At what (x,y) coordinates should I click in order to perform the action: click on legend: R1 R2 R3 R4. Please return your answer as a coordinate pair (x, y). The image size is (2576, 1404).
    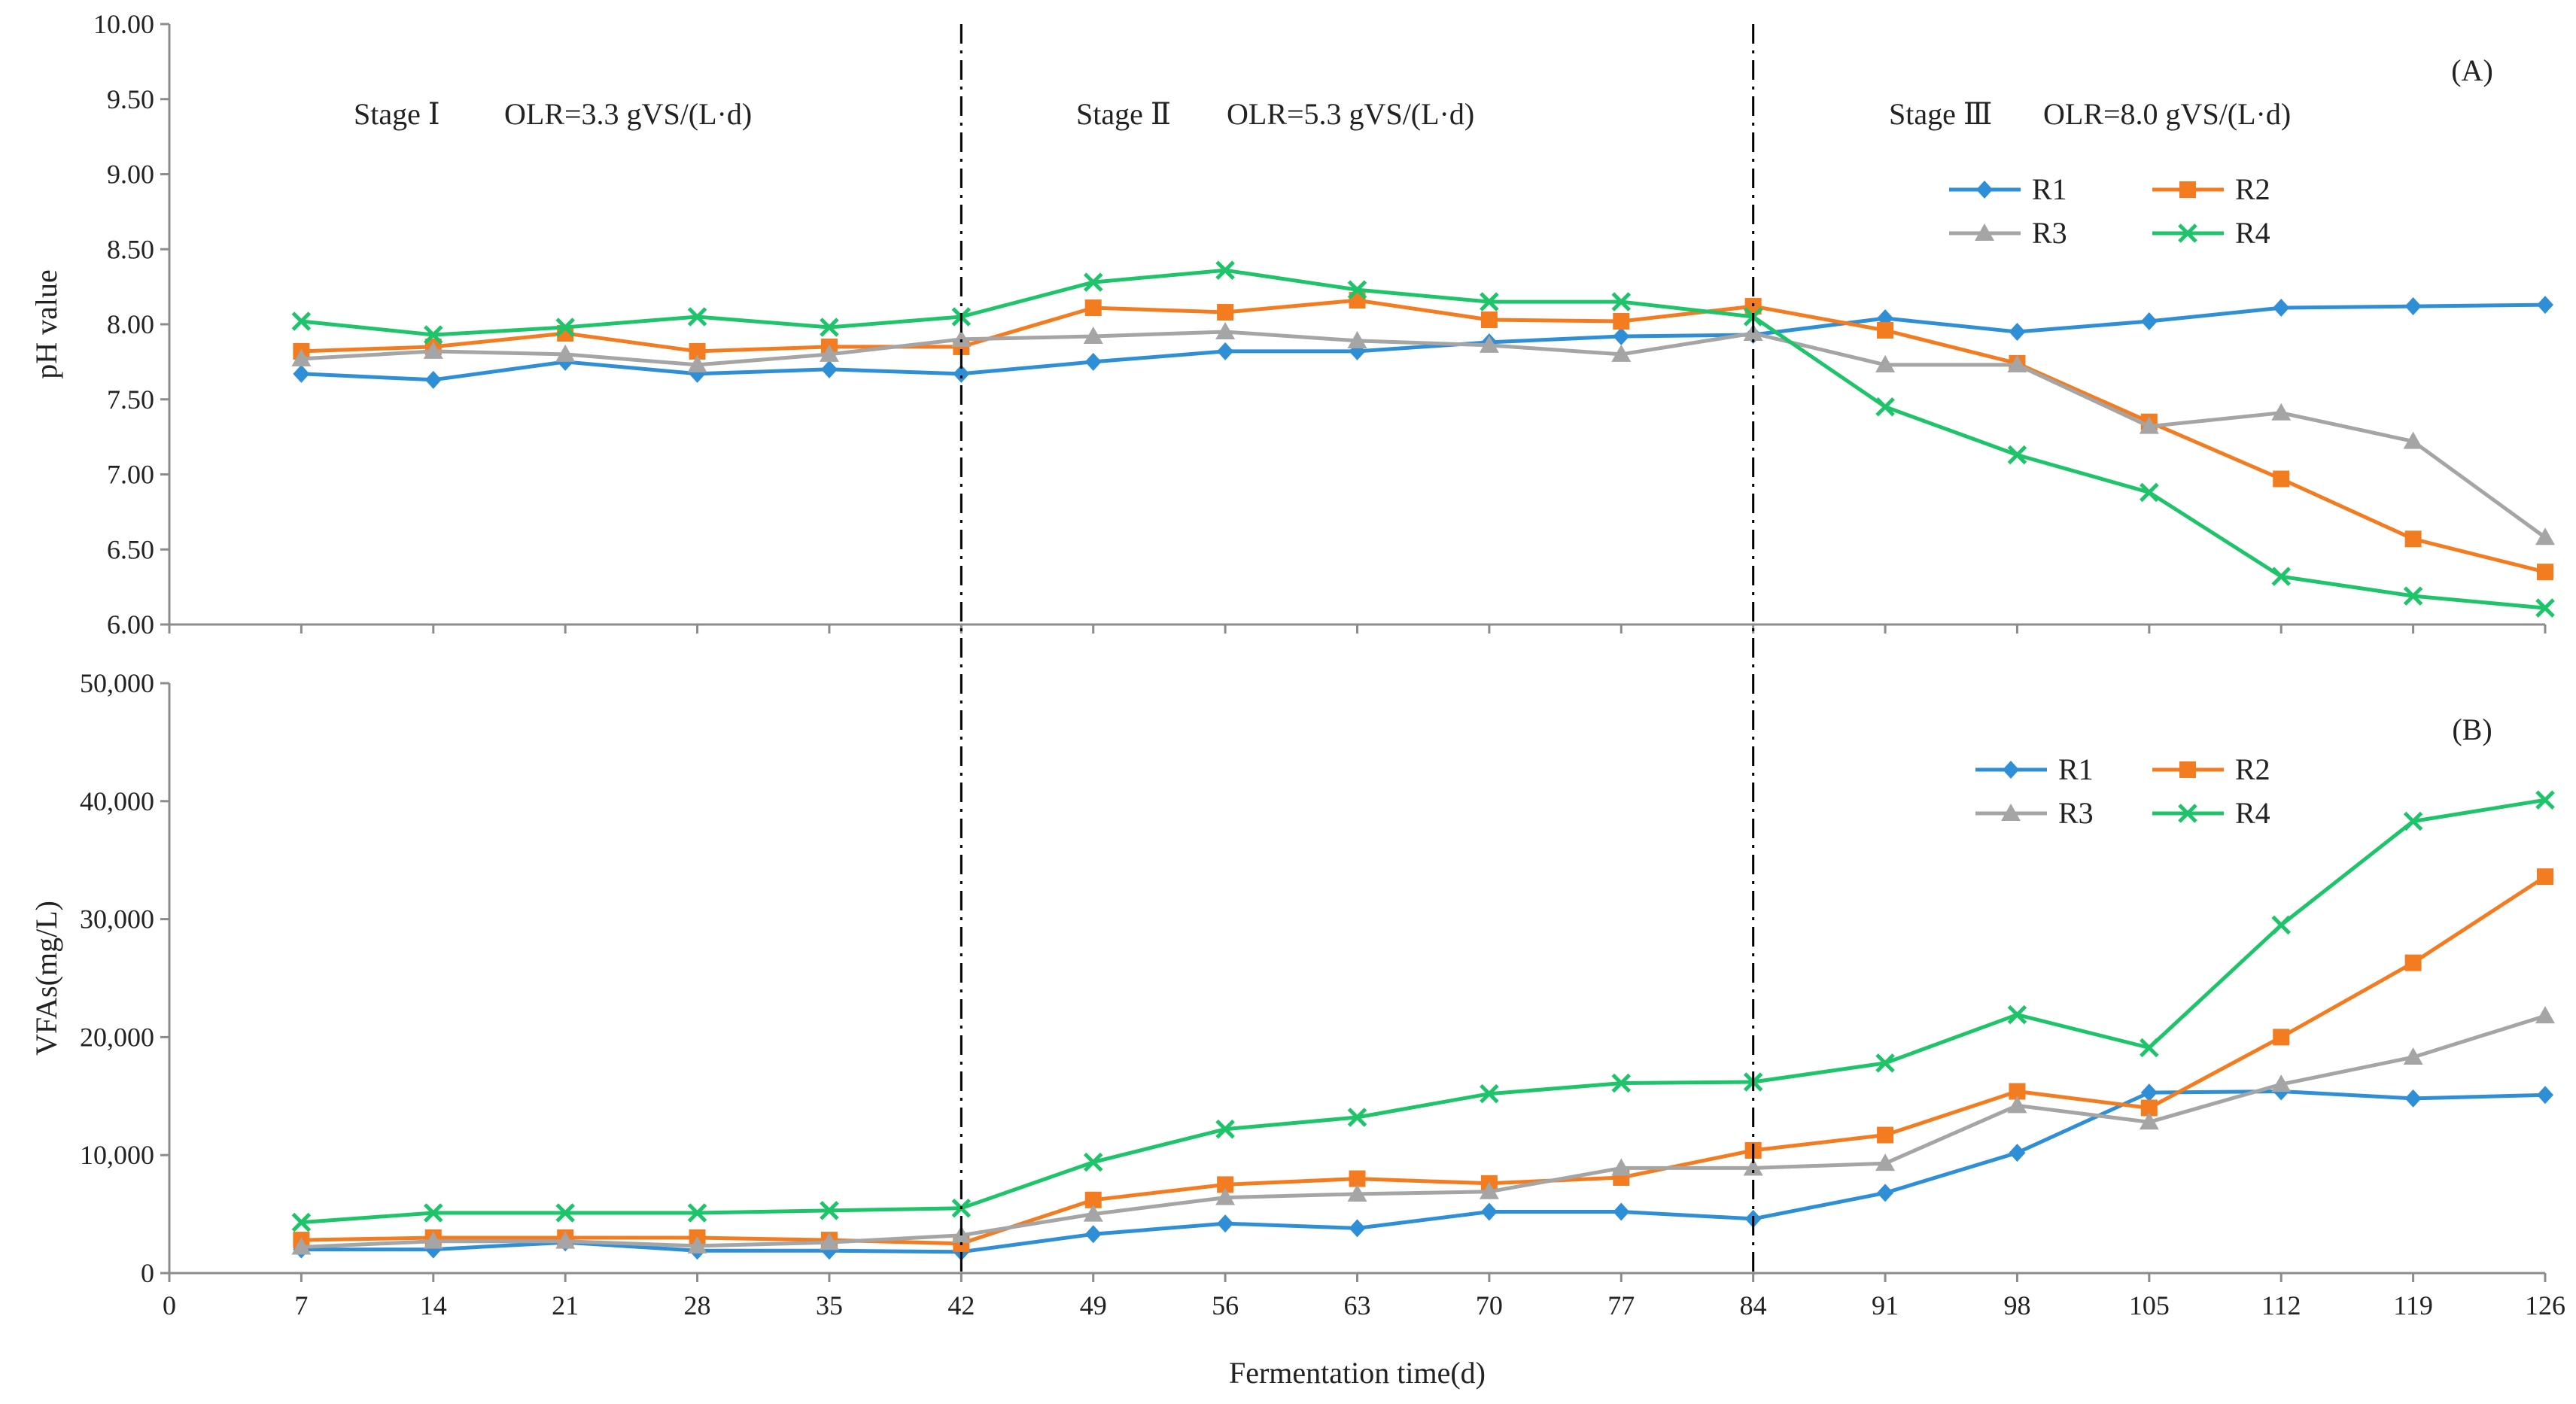
    Looking at the image, I should click on (2122, 791).